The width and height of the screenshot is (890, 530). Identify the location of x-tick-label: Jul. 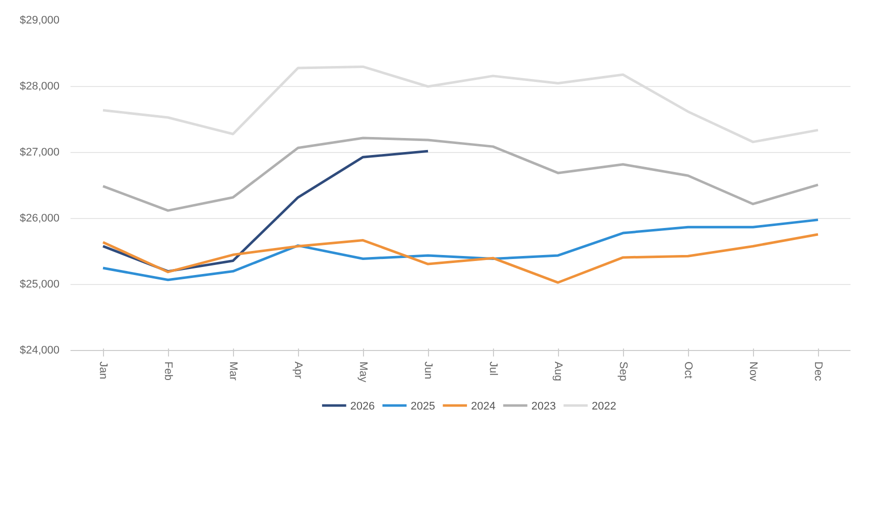
(493, 369).